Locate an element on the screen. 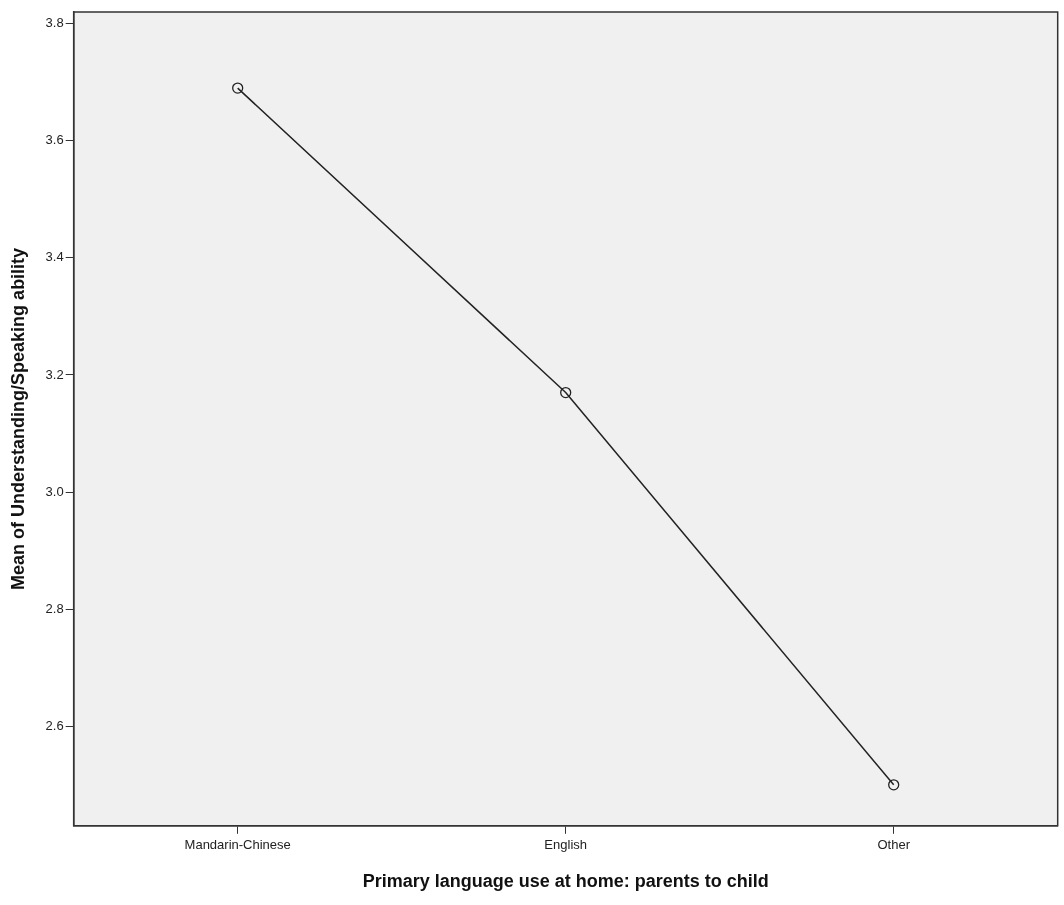 The width and height of the screenshot is (1064, 905). y-tick-label: 2.8 is located at coordinates (54, 608).